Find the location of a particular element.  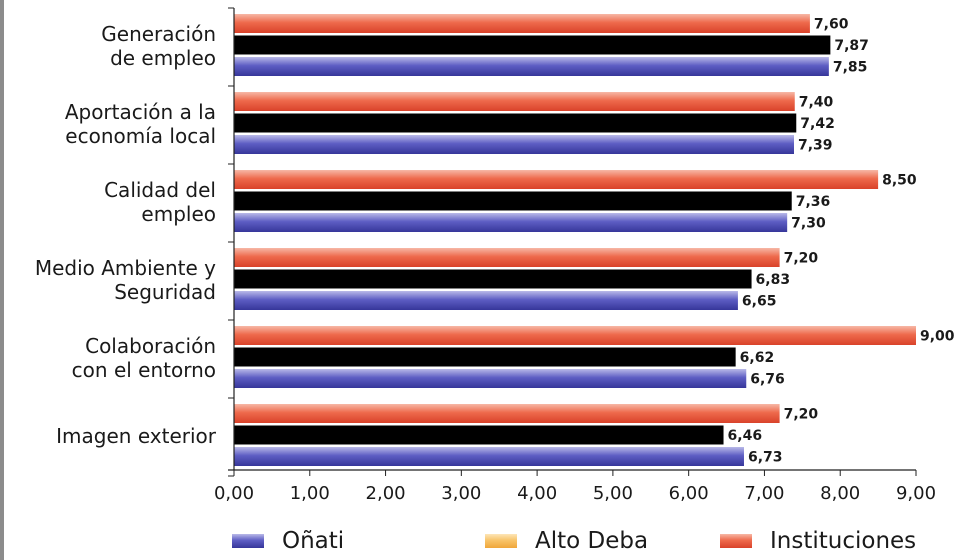

category-label: con el entorno is located at coordinates (144, 370).